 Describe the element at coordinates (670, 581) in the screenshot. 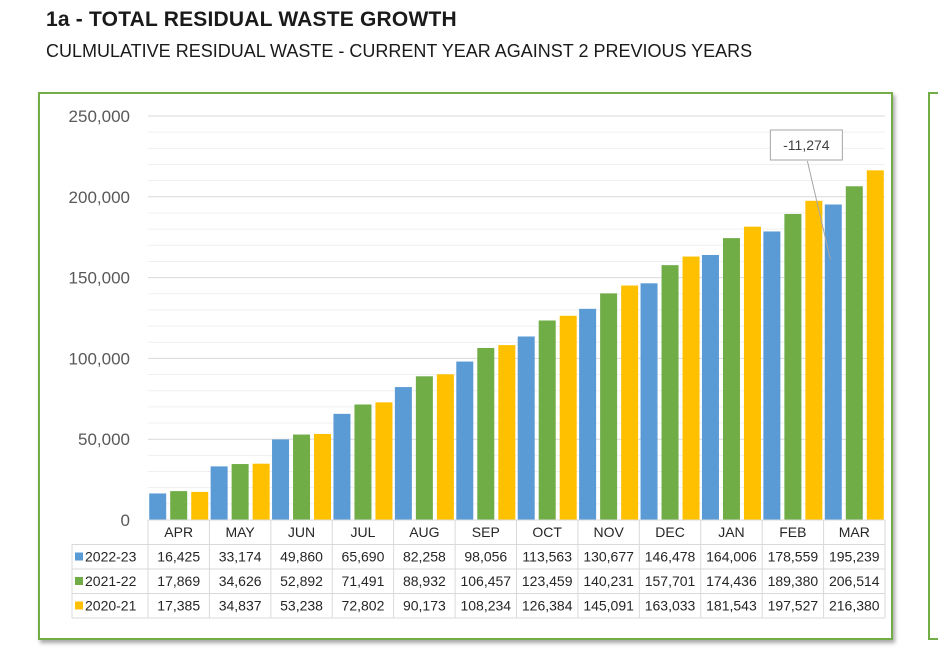

I see `data-label: 157,701` at that location.